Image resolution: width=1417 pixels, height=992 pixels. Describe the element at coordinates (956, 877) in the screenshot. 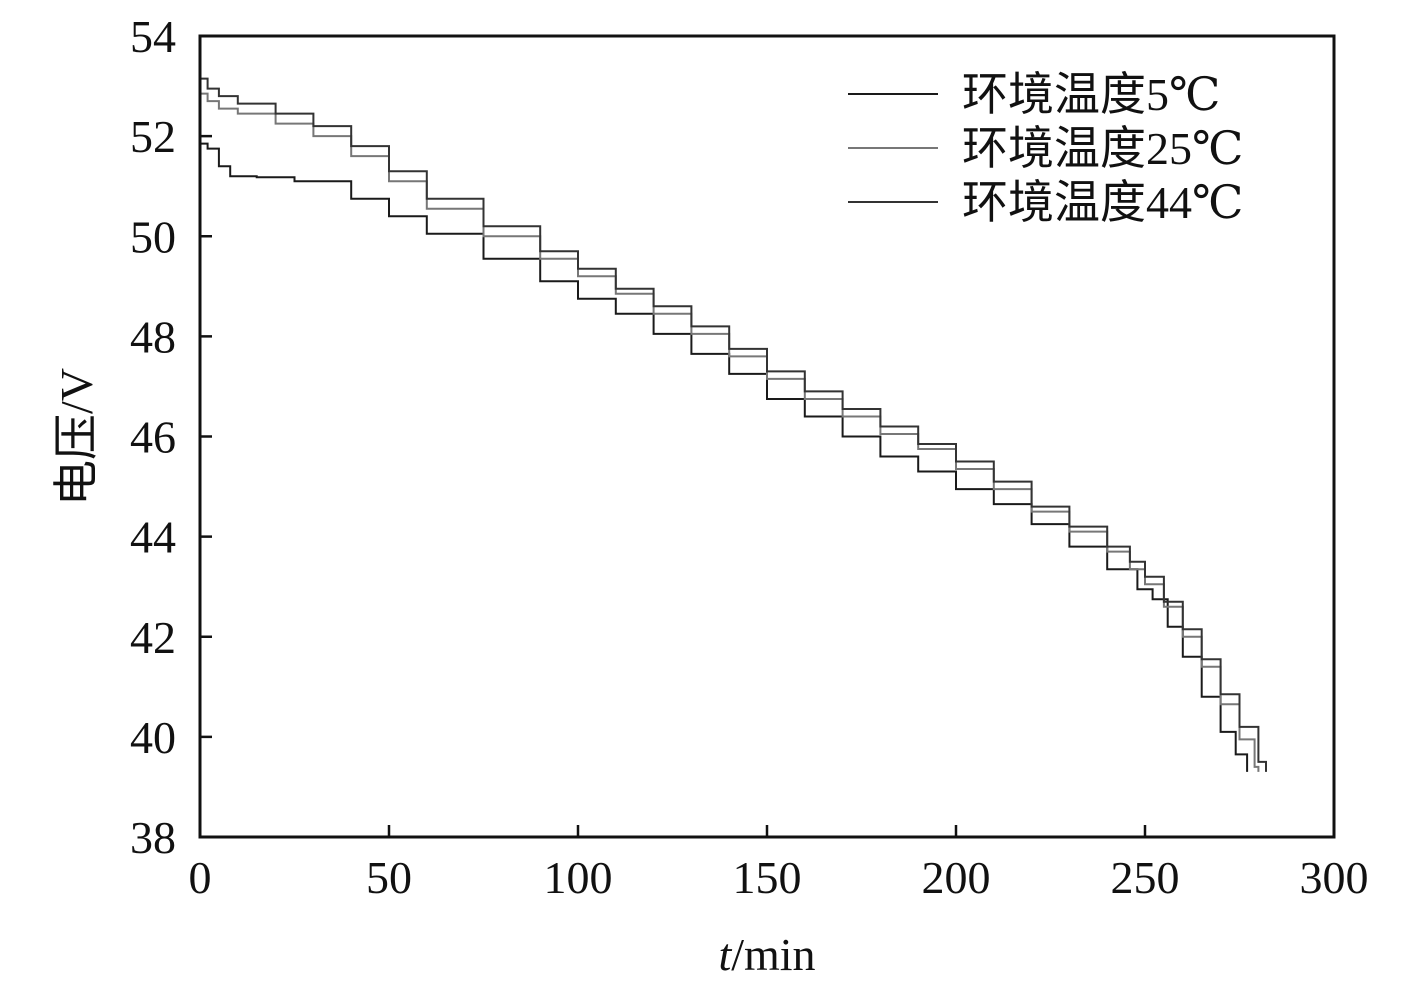

I see `x-tick-label: 200` at that location.